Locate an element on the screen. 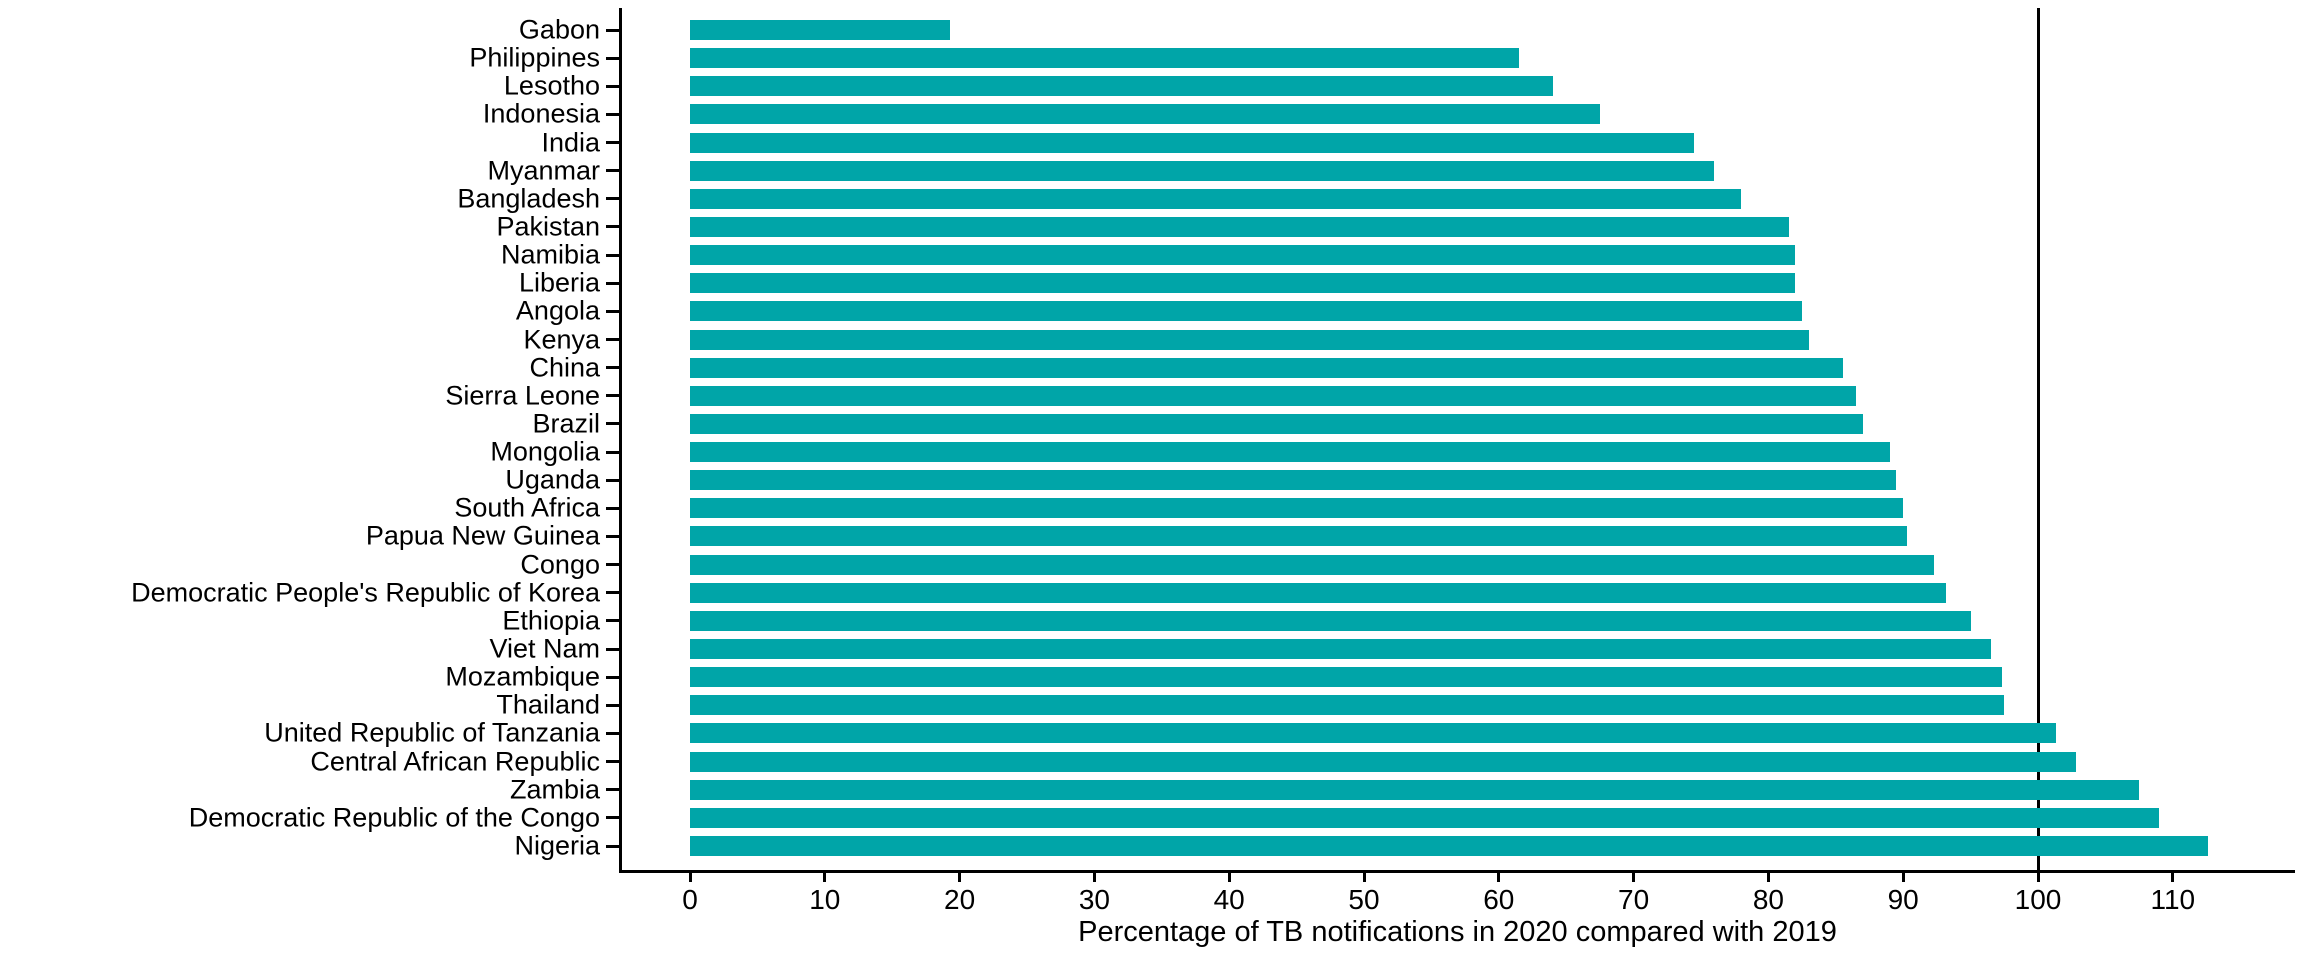 This screenshot has width=2304, height=960. x-tick-label: 10 is located at coordinates (825, 899).